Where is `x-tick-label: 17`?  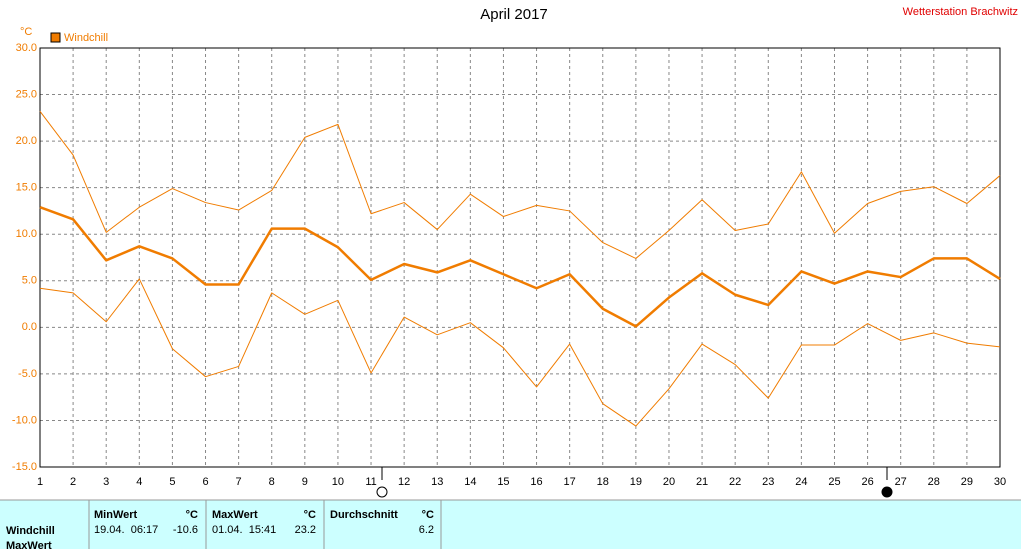 x-tick-label: 17 is located at coordinates (570, 482).